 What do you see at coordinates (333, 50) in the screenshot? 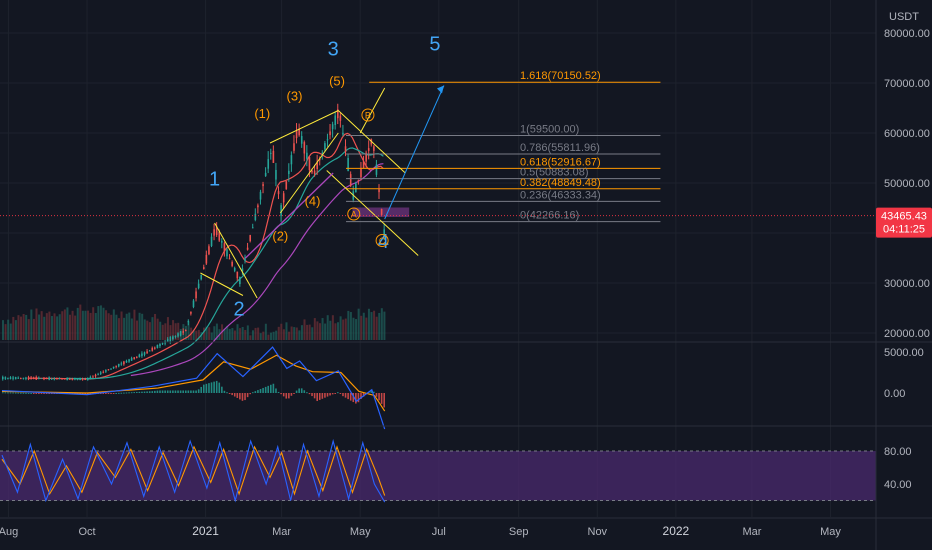
I see `wave-label: 3` at bounding box center [333, 50].